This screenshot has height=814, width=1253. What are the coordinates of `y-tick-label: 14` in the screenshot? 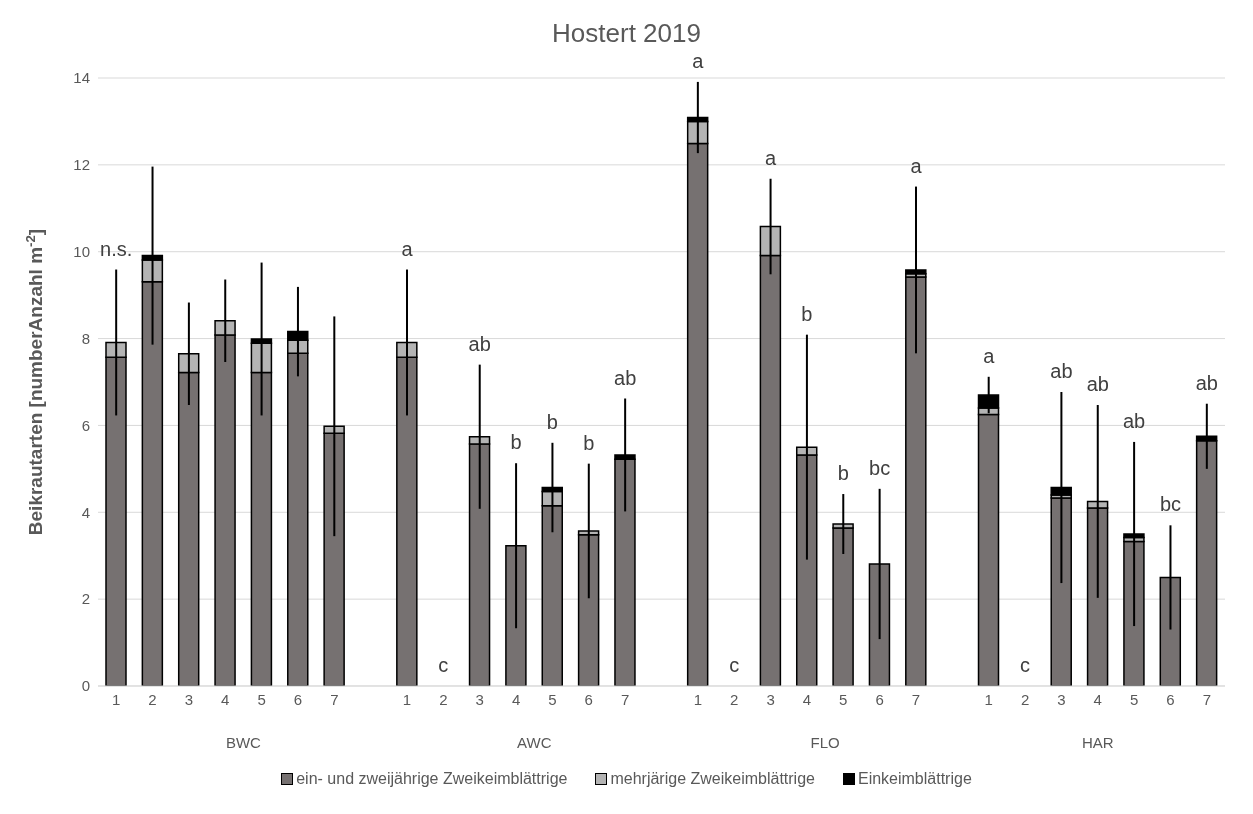 It's located at (81, 78).